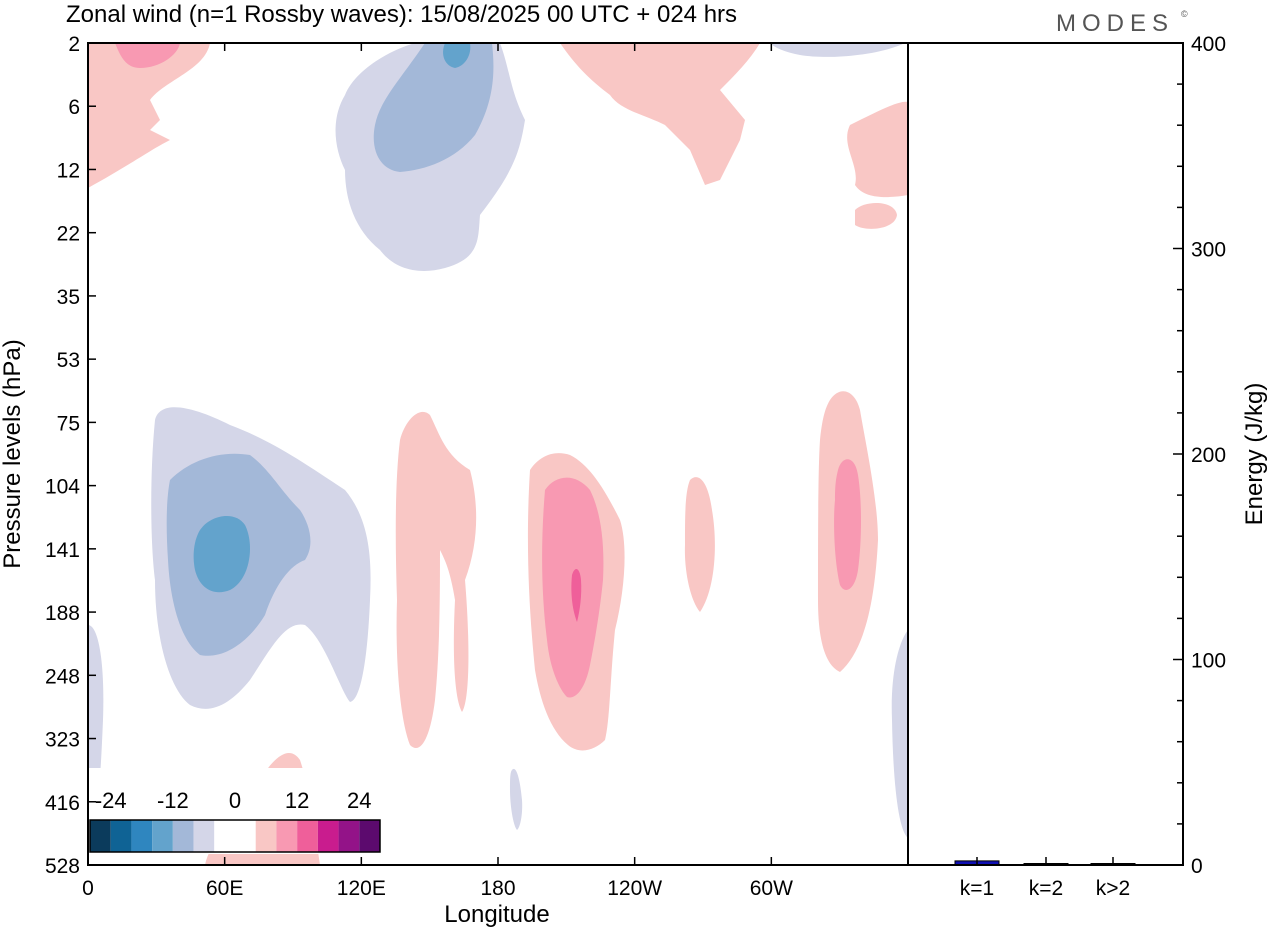 This screenshot has width=1280, height=930. What do you see at coordinates (1184, 14) in the screenshot?
I see `brand-mark: ©` at bounding box center [1184, 14].